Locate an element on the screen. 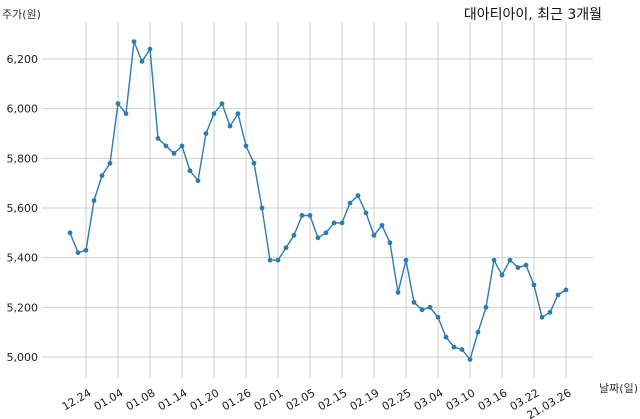 This screenshot has height=419, width=640. y-tick-labels: 5,000 5,200 5,400 5,600 5,800 6,000 6,200 is located at coordinates (23, 208).